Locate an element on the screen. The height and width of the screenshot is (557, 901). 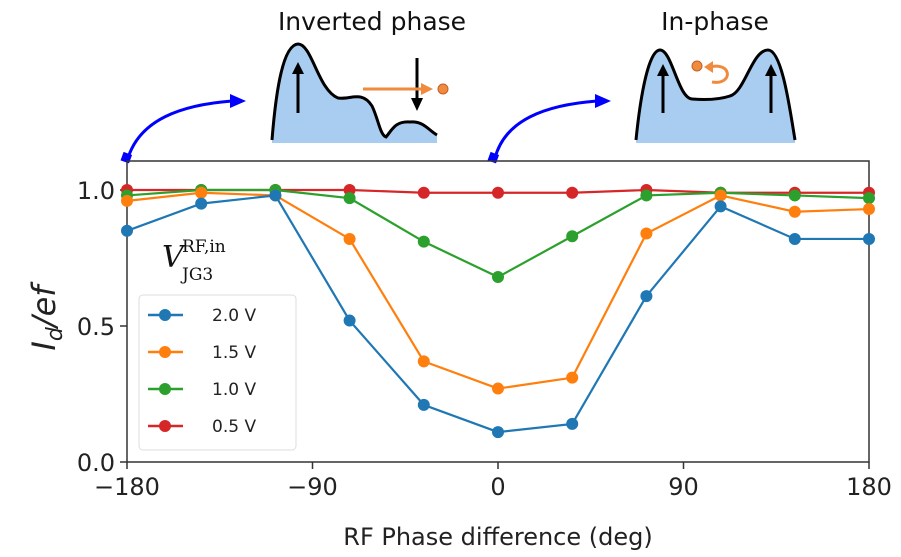
y-tick-label: 0.0 is located at coordinates (96, 463).